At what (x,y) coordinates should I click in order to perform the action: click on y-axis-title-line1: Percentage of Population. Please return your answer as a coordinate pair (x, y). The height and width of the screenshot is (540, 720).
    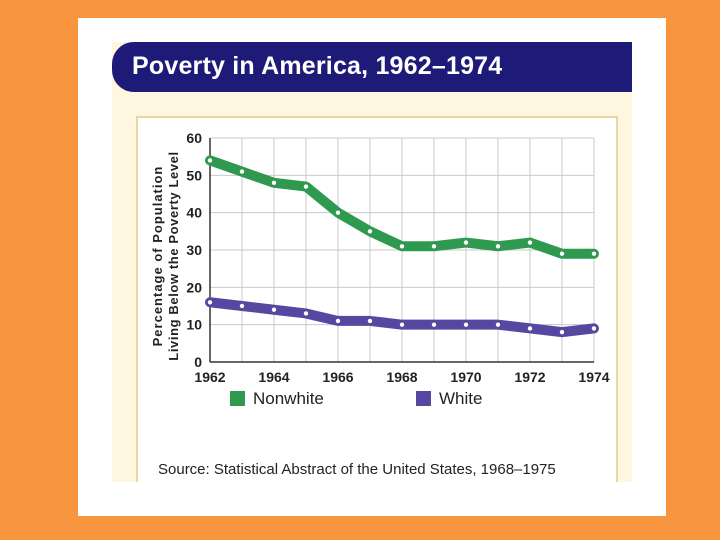
    Looking at the image, I should click on (157, 256).